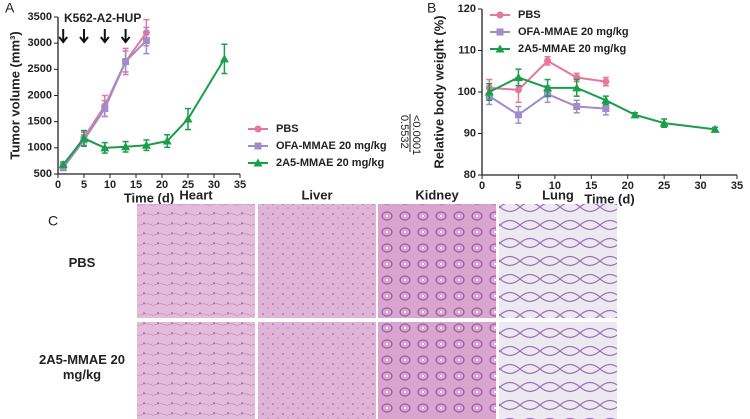  Describe the element at coordinates (437, 194) in the screenshot. I see `column-label: Kidney` at that location.